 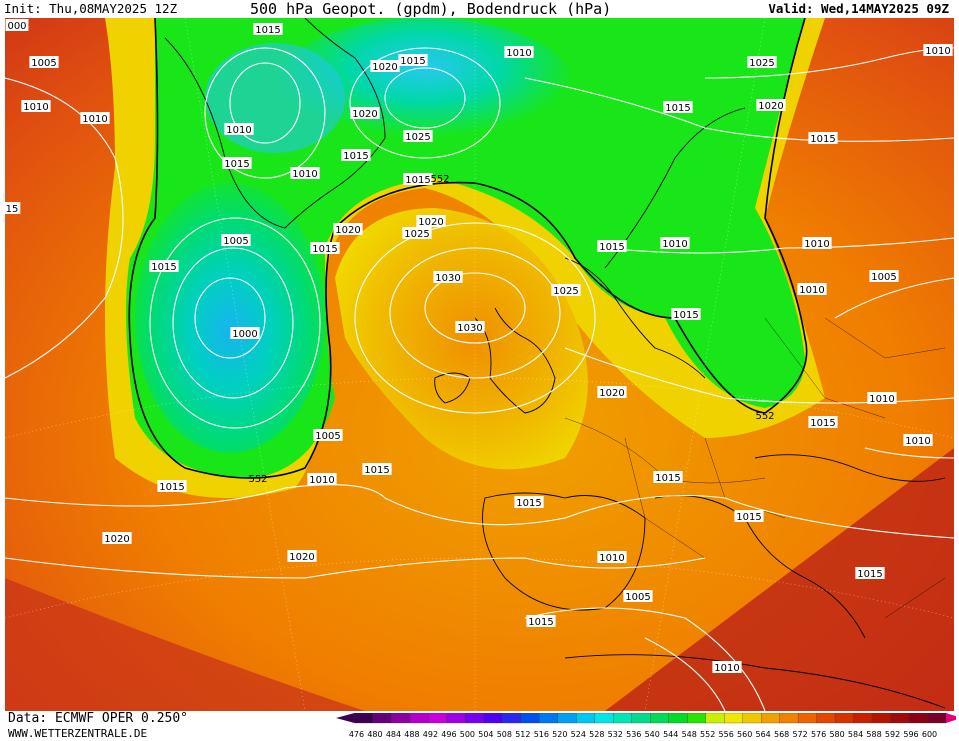 I want to click on legend-value: 488, so click(x=411, y=734).